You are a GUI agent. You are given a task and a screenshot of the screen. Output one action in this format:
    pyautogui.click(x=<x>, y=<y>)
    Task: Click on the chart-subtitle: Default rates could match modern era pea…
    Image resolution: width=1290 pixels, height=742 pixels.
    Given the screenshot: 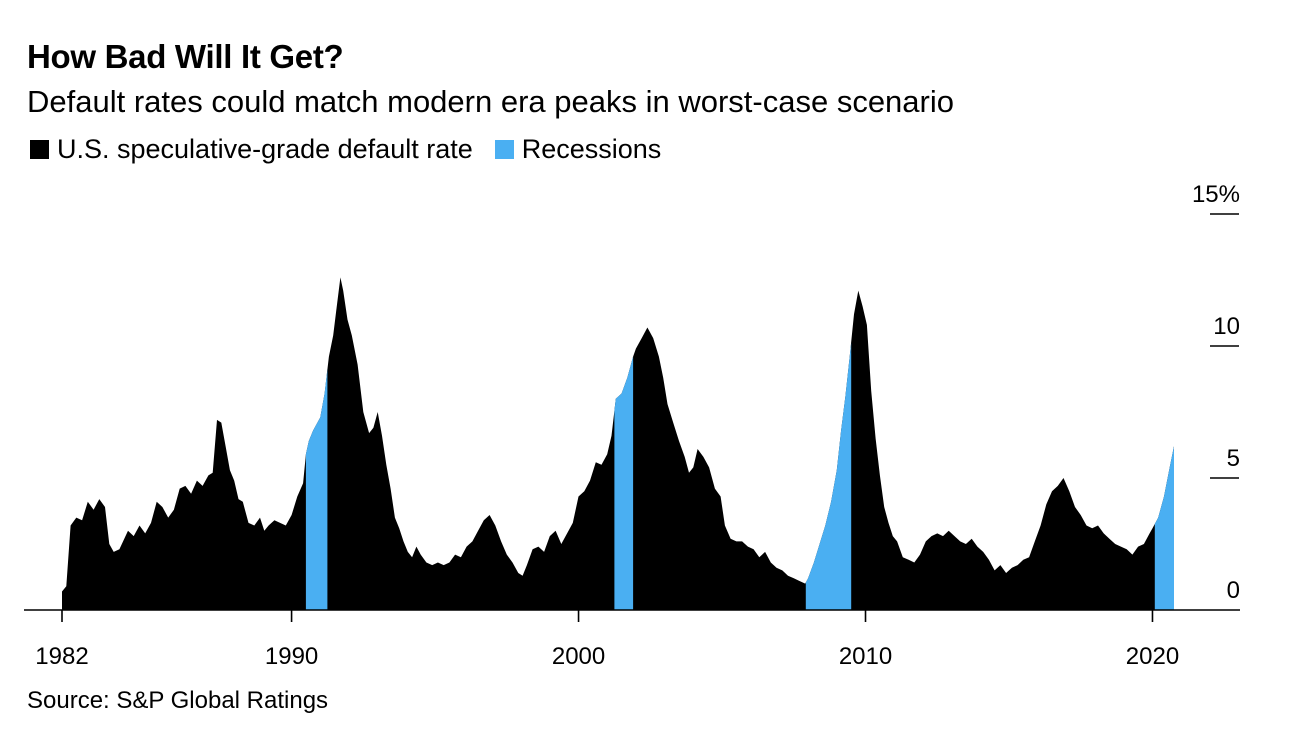 What is the action you would take?
    pyautogui.click(x=490, y=101)
    